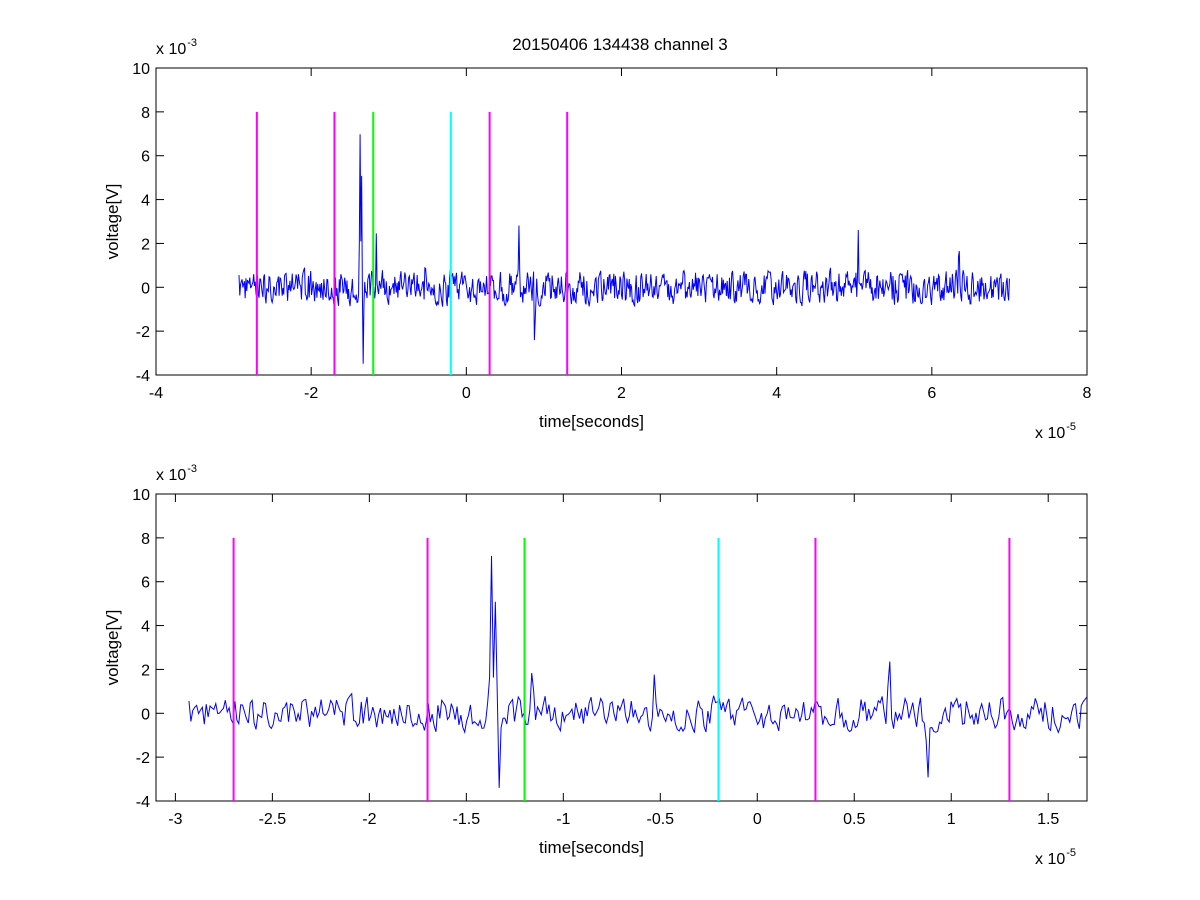  What do you see at coordinates (175, 819) in the screenshot?
I see `x-tick-label: -3` at bounding box center [175, 819].